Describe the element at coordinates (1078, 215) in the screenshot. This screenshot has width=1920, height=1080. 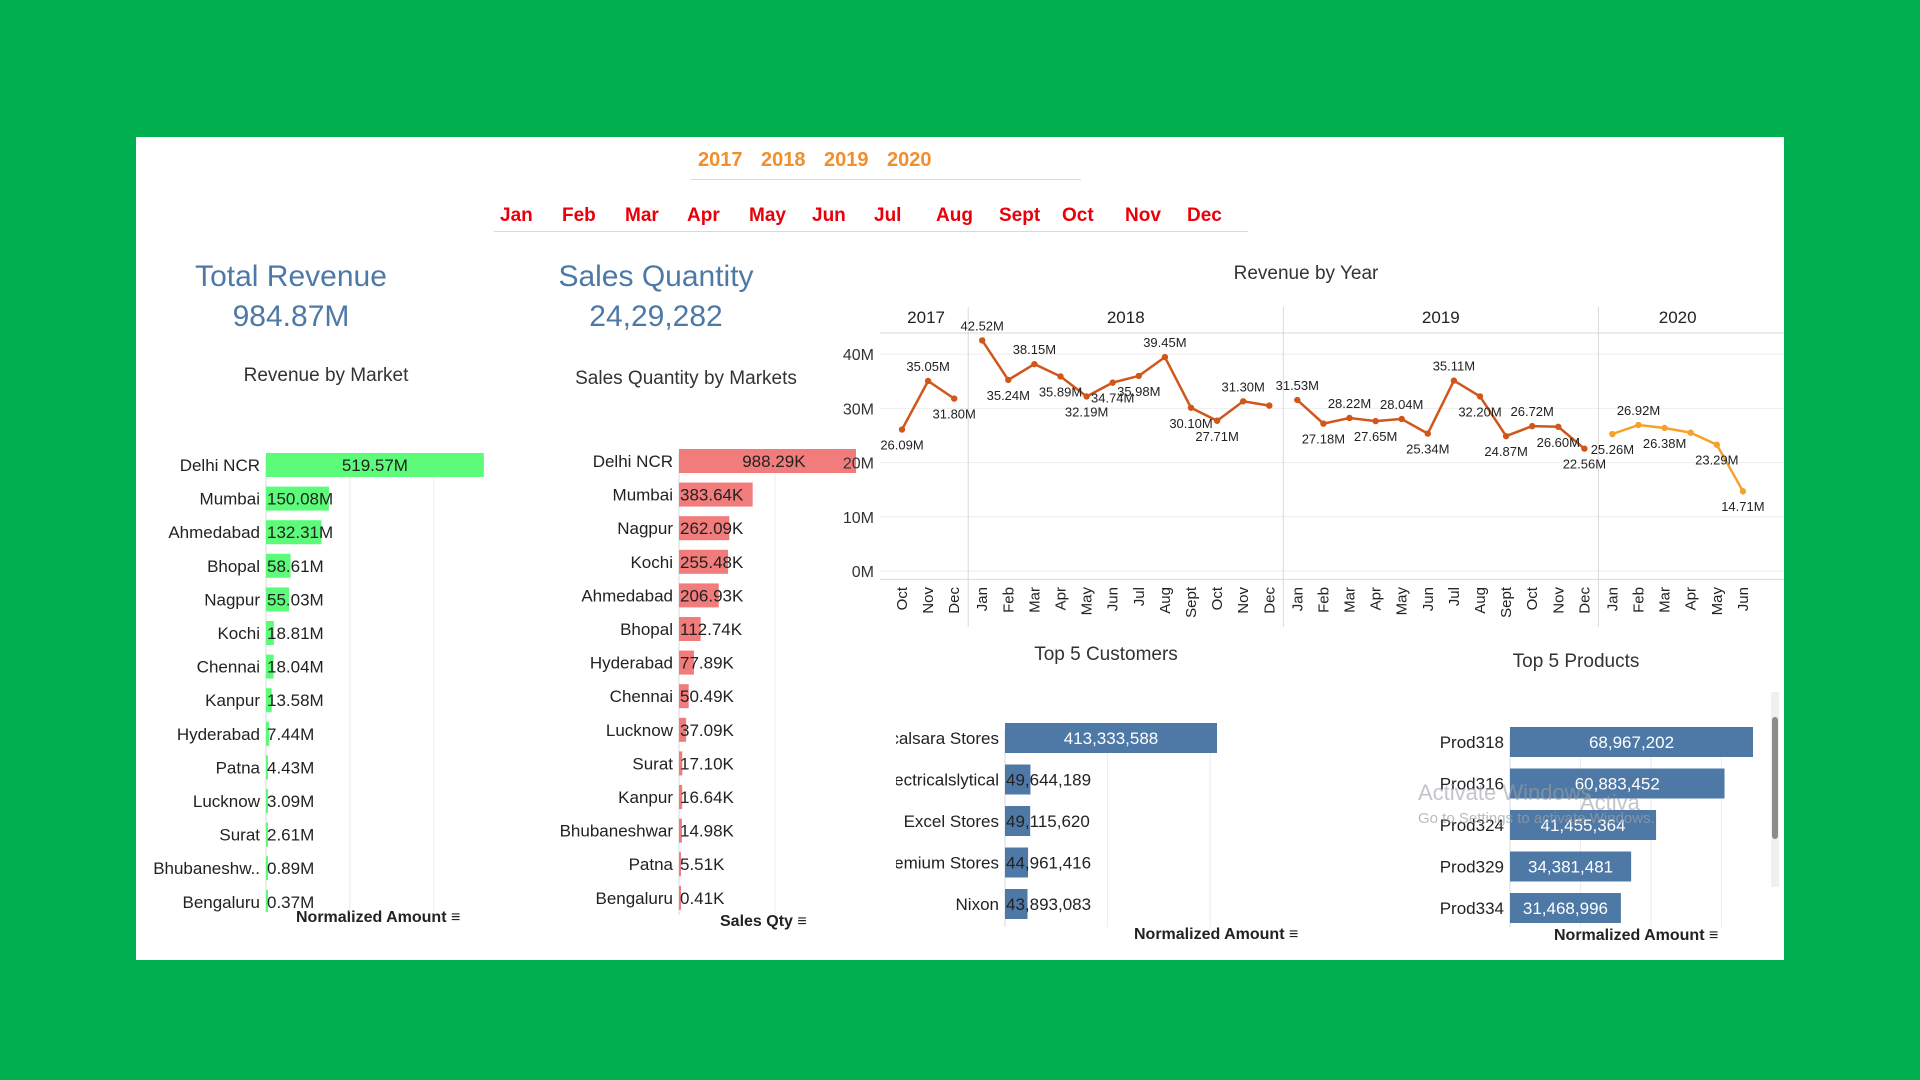
I see `month-filter-oct: Oct` at that location.